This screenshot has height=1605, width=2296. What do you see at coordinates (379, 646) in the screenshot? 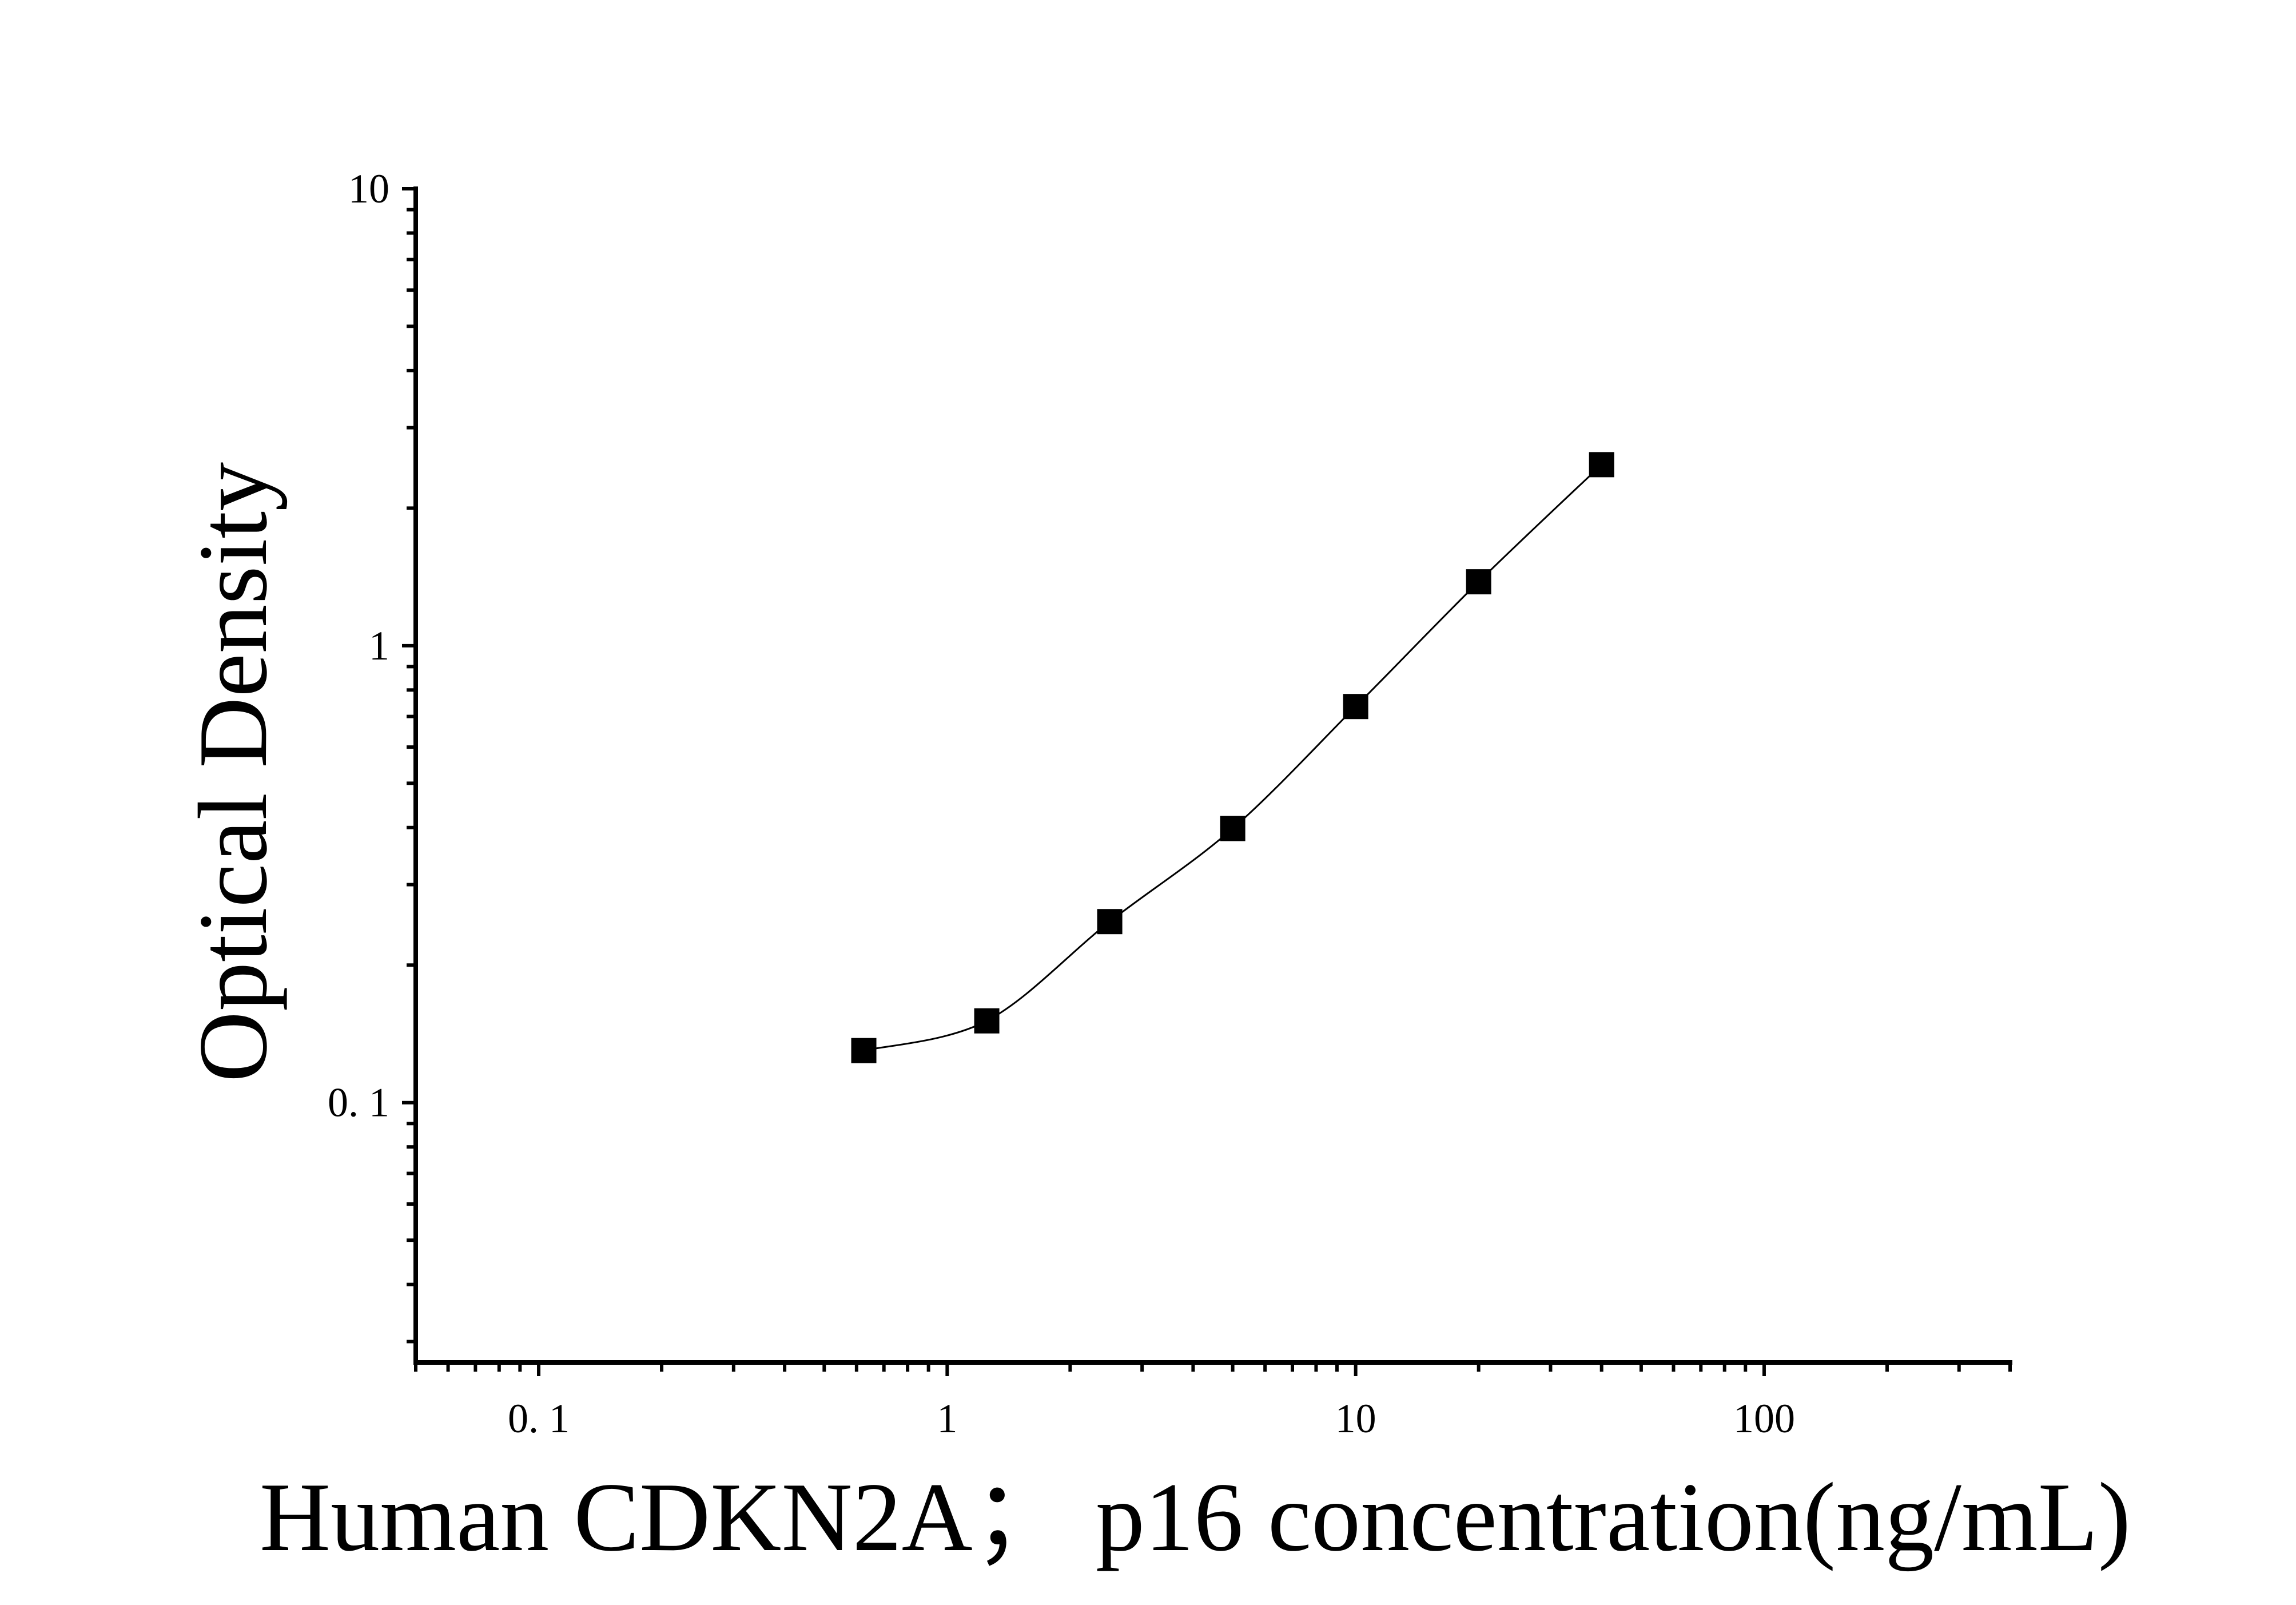
I see `y-tick-label: 1` at bounding box center [379, 646].